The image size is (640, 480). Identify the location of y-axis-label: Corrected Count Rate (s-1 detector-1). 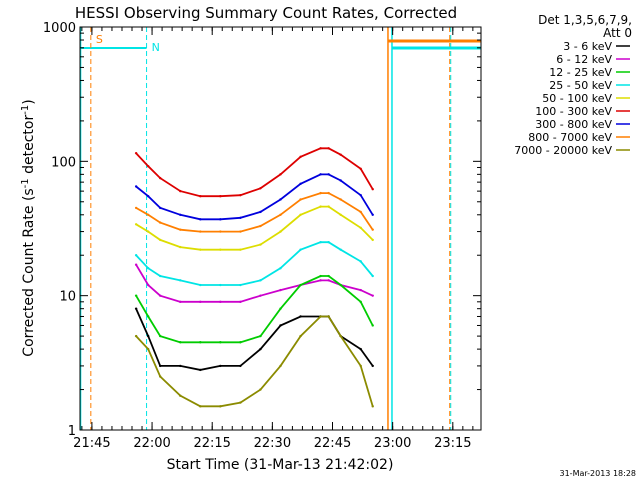
(28, 227).